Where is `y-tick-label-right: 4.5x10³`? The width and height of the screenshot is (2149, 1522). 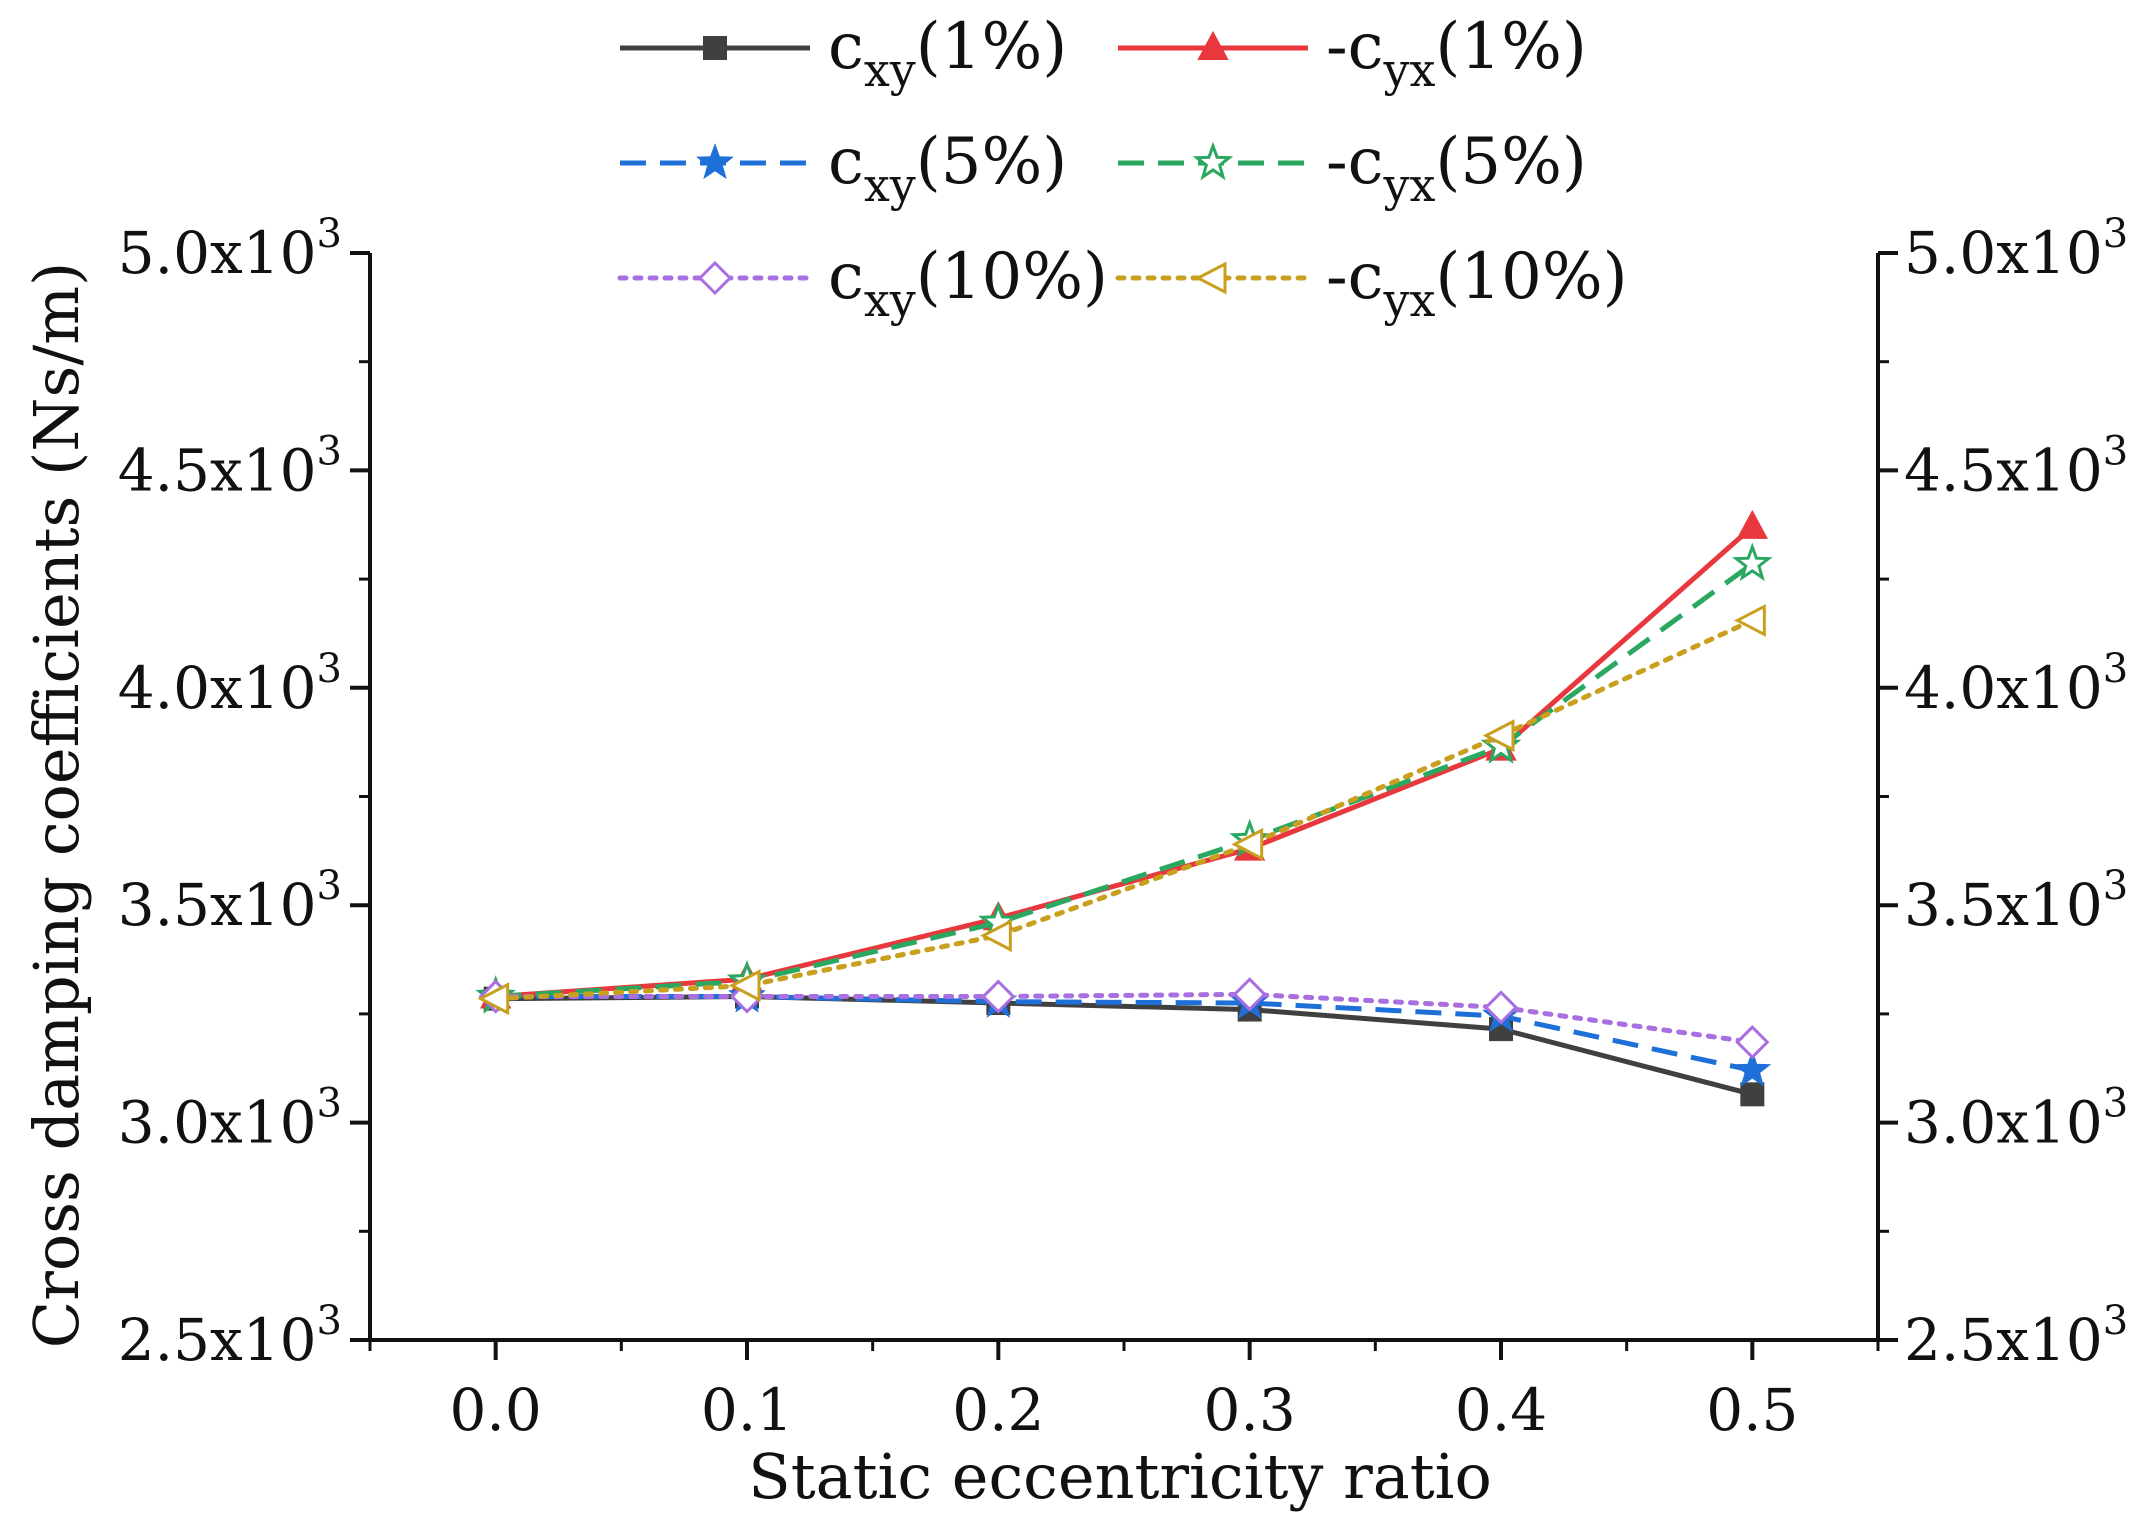
y-tick-label-right: 4.5x10³ is located at coordinates (2016, 466).